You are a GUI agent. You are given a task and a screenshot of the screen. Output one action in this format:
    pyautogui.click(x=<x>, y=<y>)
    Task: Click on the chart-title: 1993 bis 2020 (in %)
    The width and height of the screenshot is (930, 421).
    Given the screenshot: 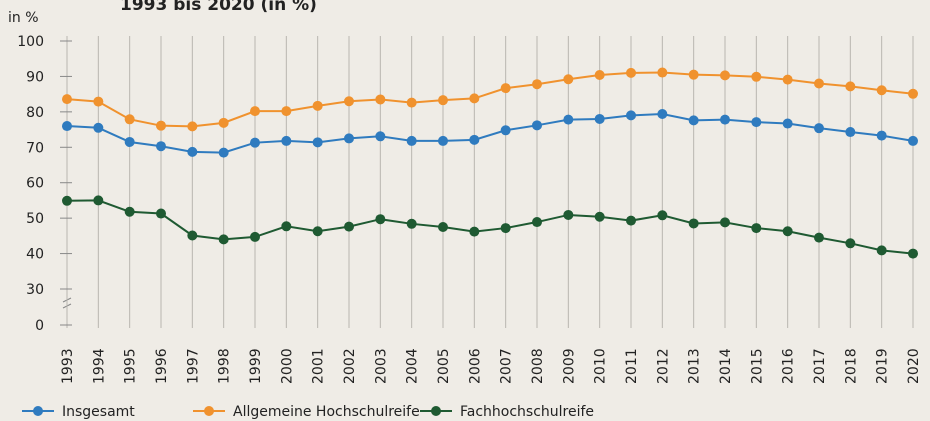 What is the action you would take?
    pyautogui.click(x=218, y=7)
    